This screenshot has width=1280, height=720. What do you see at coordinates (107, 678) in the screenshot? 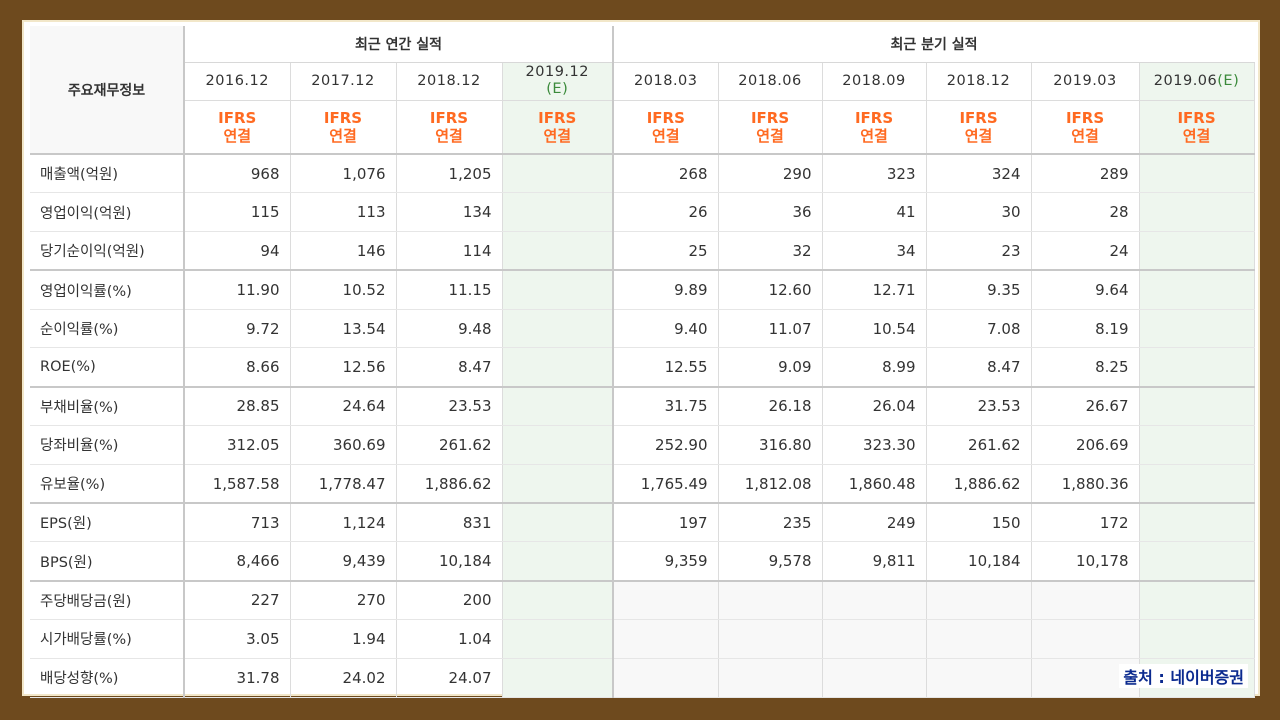
I see `row-label: 배당성향(%)` at bounding box center [107, 678].